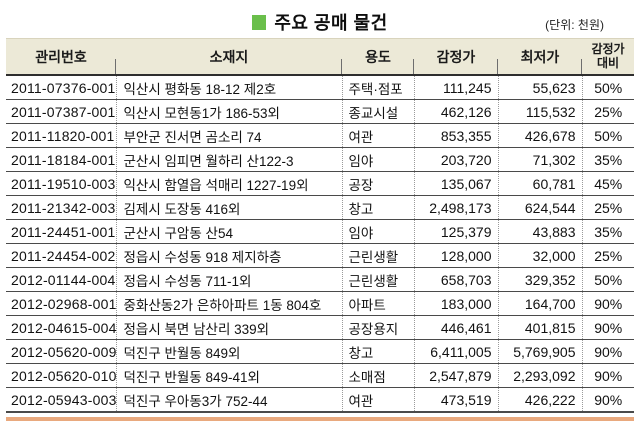  Describe the element at coordinates (228, 327) in the screenshot. I see `cell-location: 정읍시 북면 남산리 339외` at that location.